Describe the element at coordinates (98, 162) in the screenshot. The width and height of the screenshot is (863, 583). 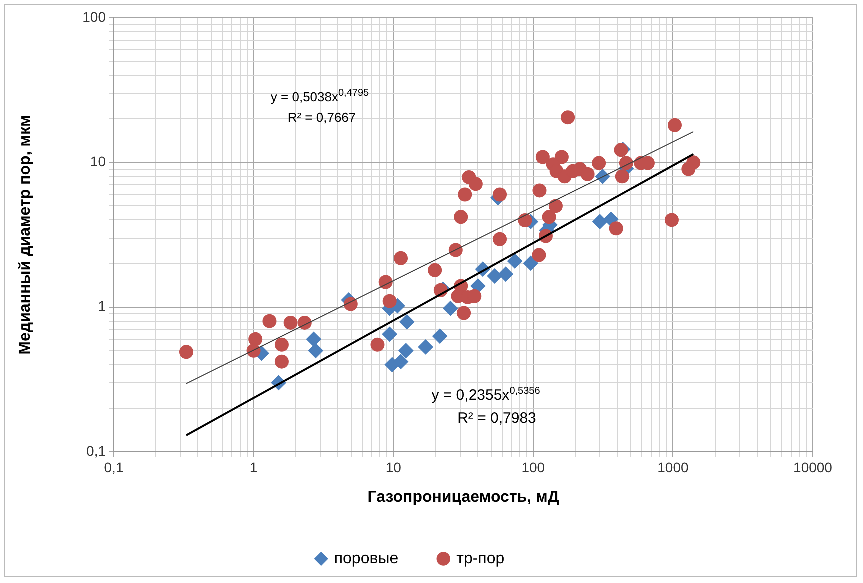
I see `y-tick-label: 10` at that location.